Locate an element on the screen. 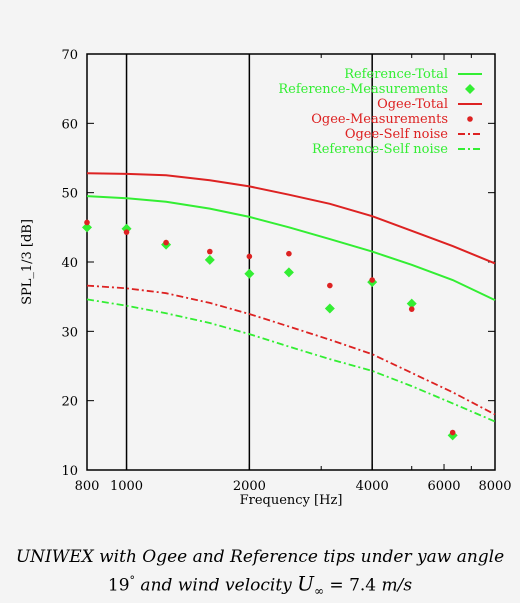  y-tick-label: 10 is located at coordinates (69, 471).